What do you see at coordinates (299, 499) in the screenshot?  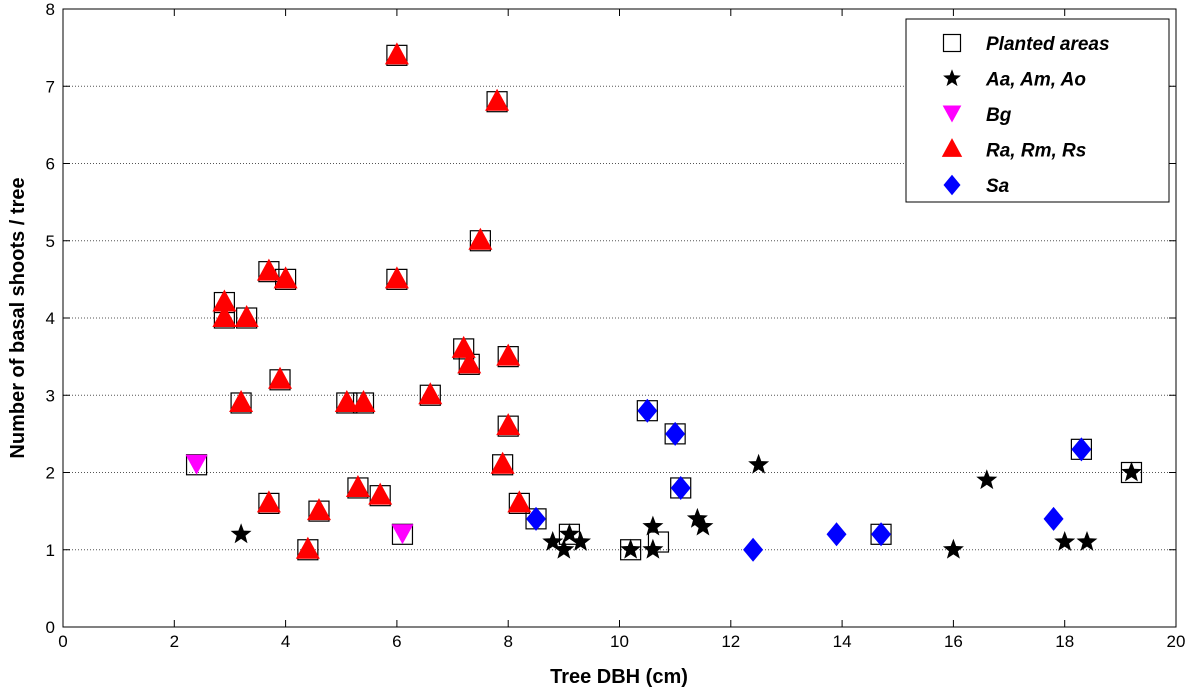 I see `series-bg` at bounding box center [299, 499].